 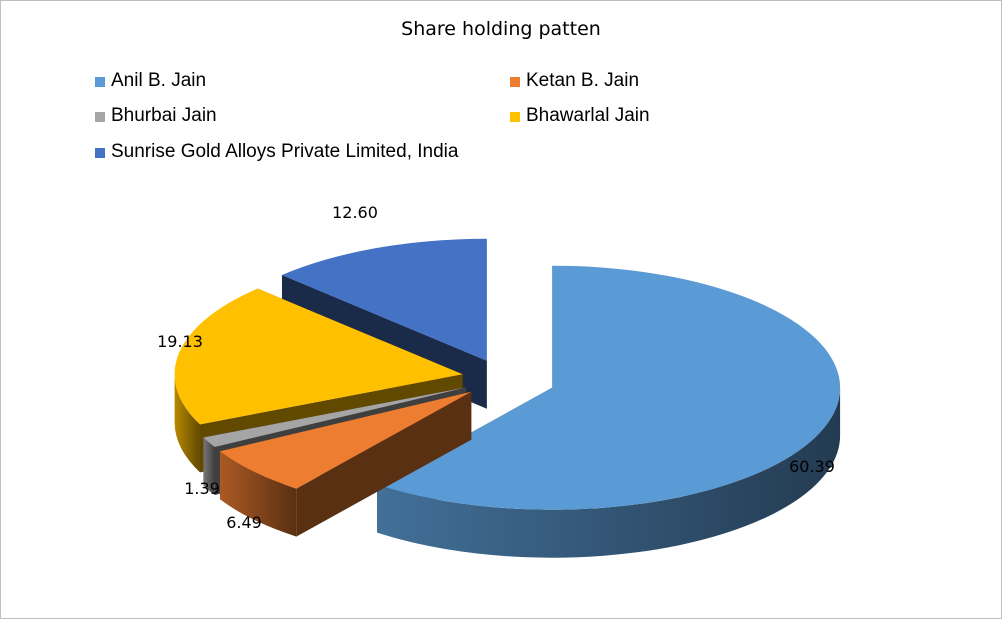 I want to click on data-label: 19.13, so click(x=180, y=341).